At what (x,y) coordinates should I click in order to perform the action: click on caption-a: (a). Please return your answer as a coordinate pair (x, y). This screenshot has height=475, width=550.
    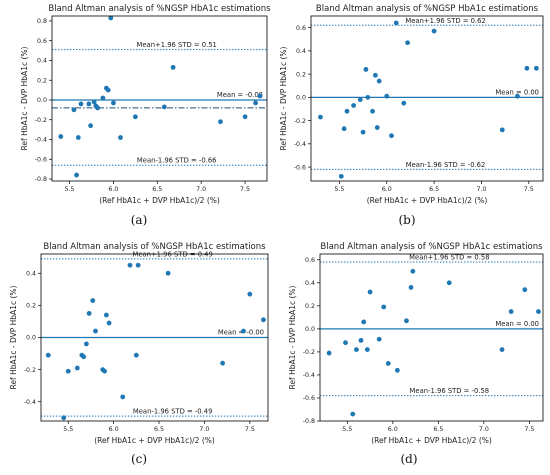
    Looking at the image, I should click on (139, 220).